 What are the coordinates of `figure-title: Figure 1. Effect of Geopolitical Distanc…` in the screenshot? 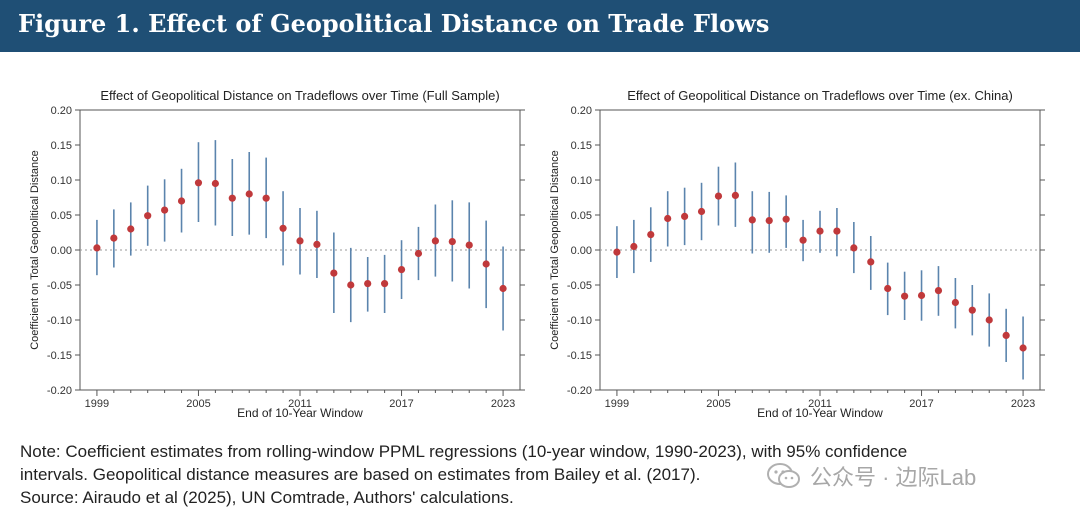 It's located at (394, 23).